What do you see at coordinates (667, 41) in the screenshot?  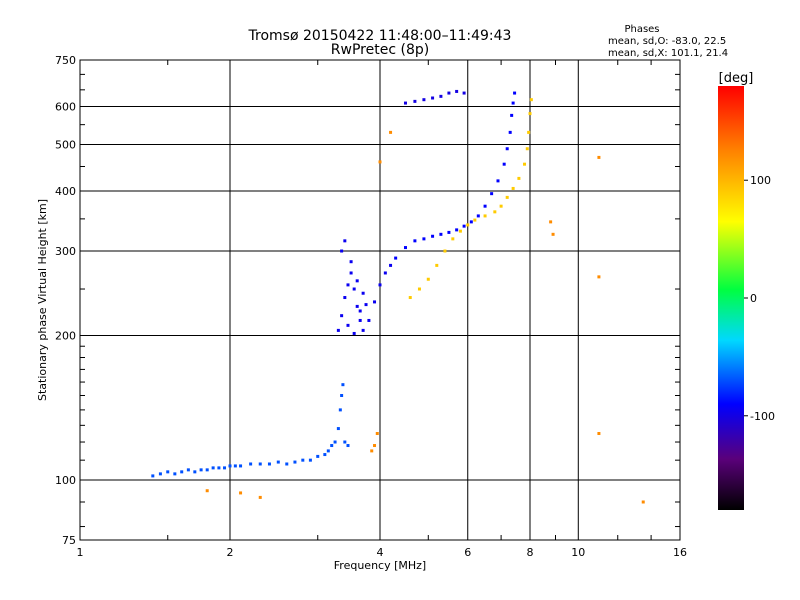 I see `stats-o-line: mean, sd,O: -83.0, 22.5` at bounding box center [667, 41].